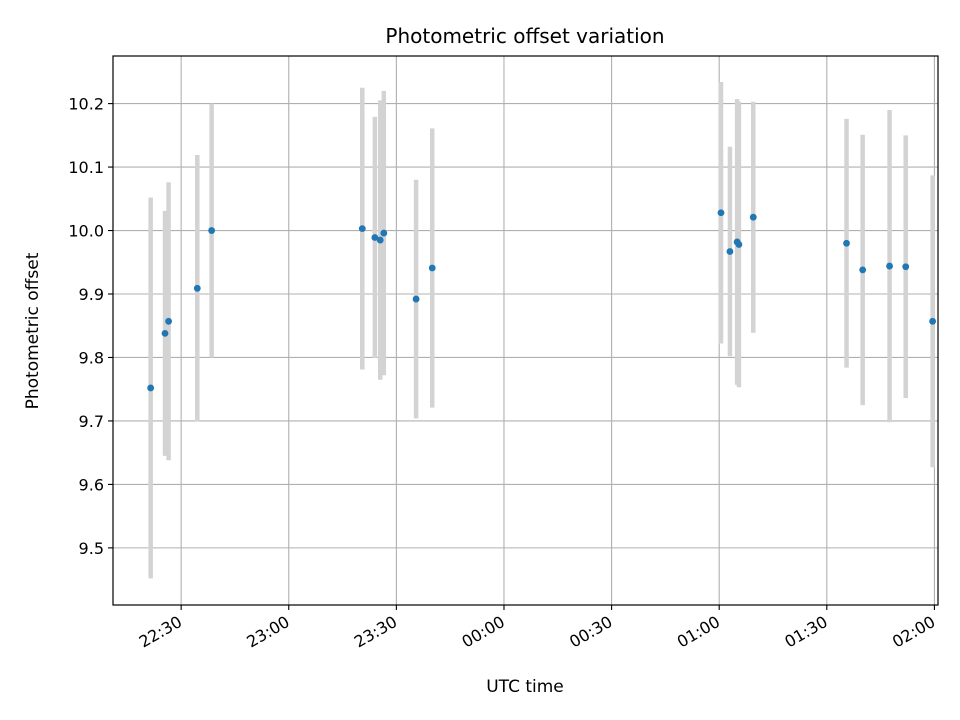 The image size is (960, 720). Describe the element at coordinates (91, 548) in the screenshot. I see `y-tick-label: 9.5` at that location.